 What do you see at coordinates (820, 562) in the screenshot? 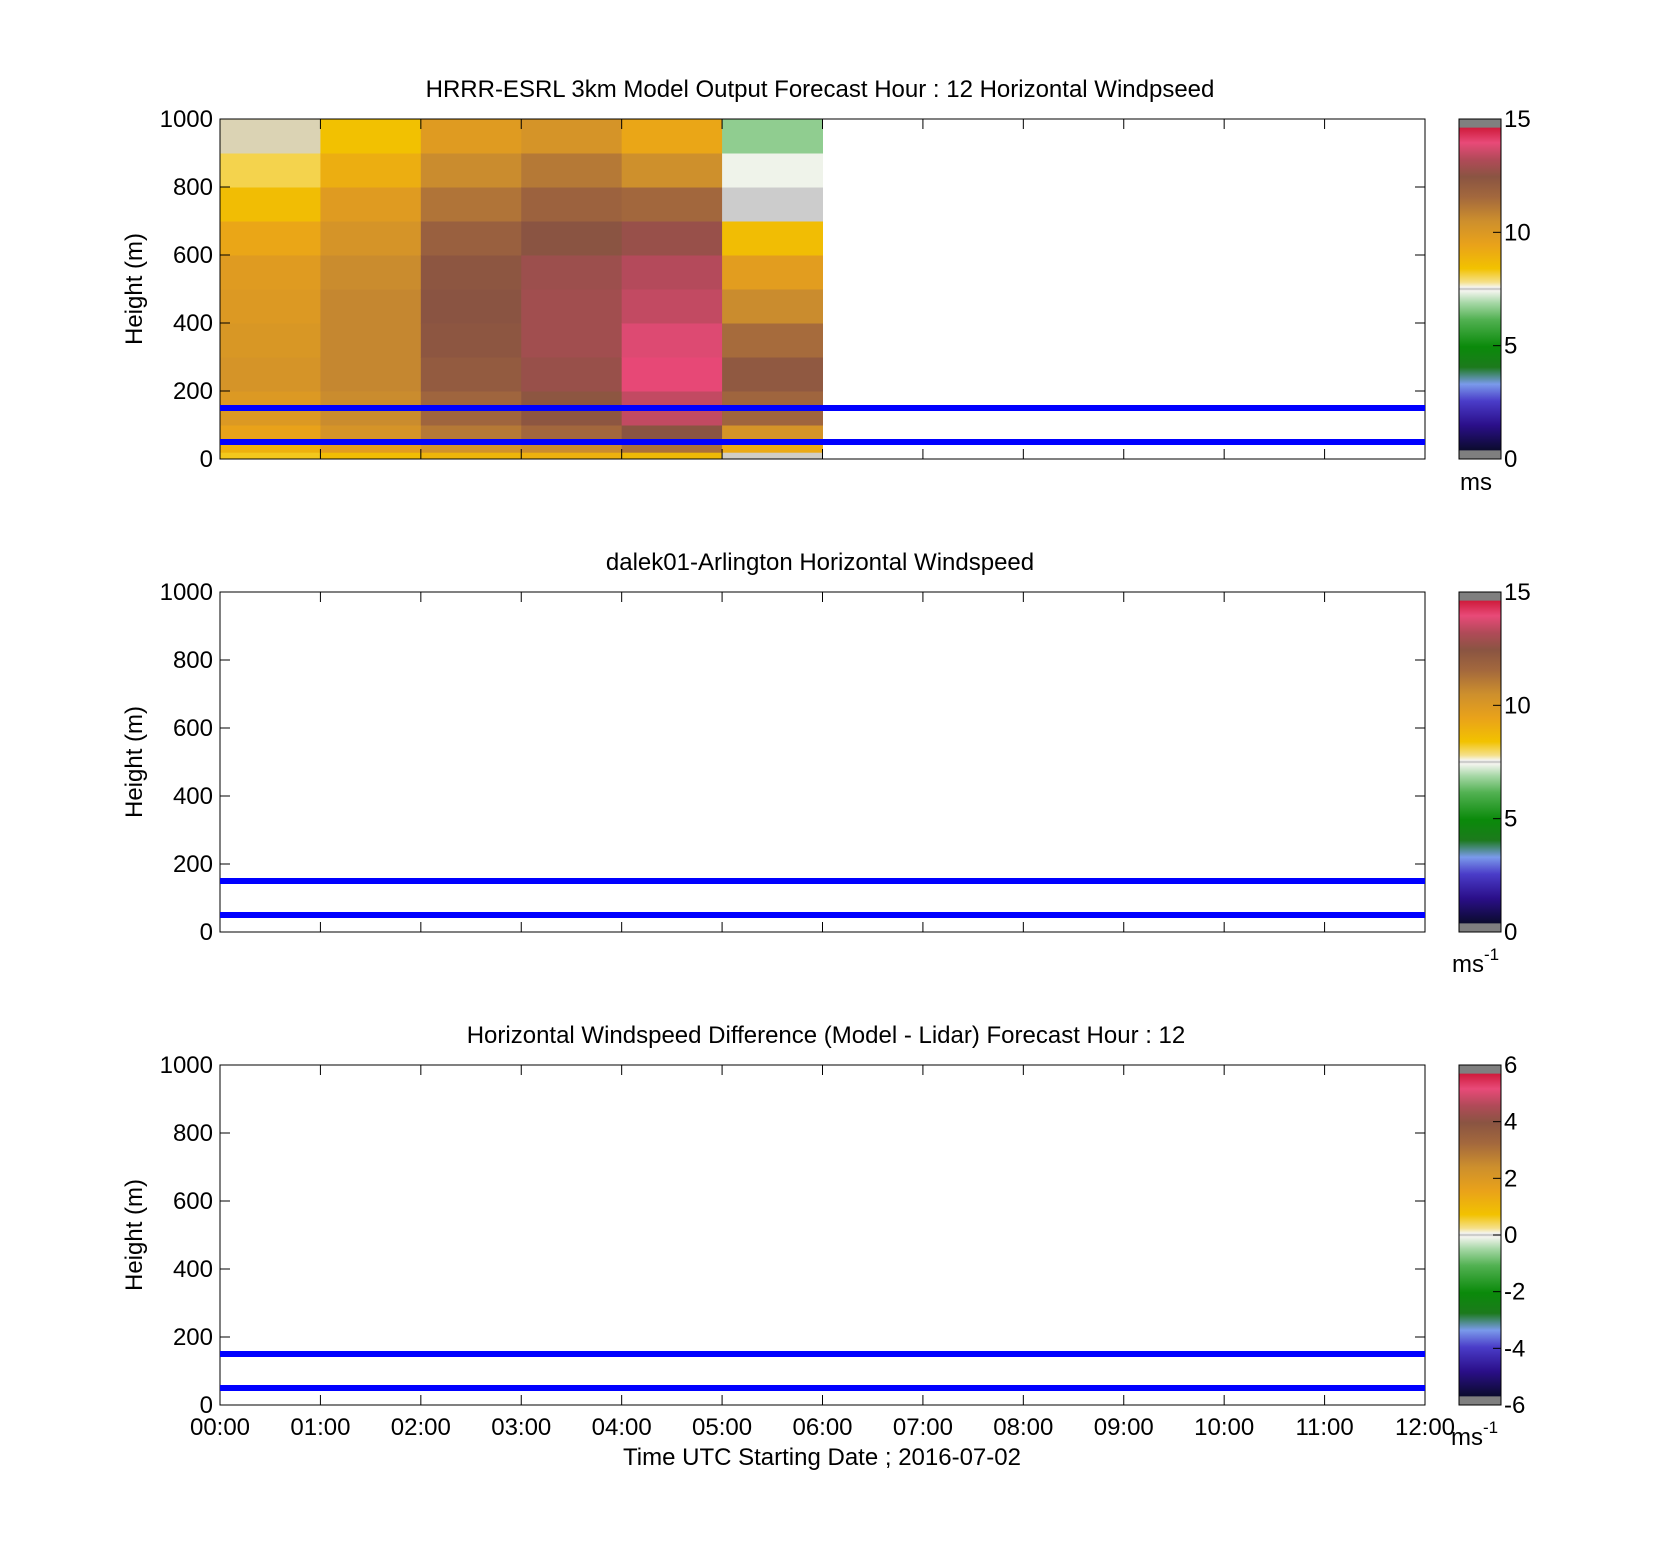
I see `panel-title: dalek01-Arlington Horizontal Windspeed` at bounding box center [820, 562].